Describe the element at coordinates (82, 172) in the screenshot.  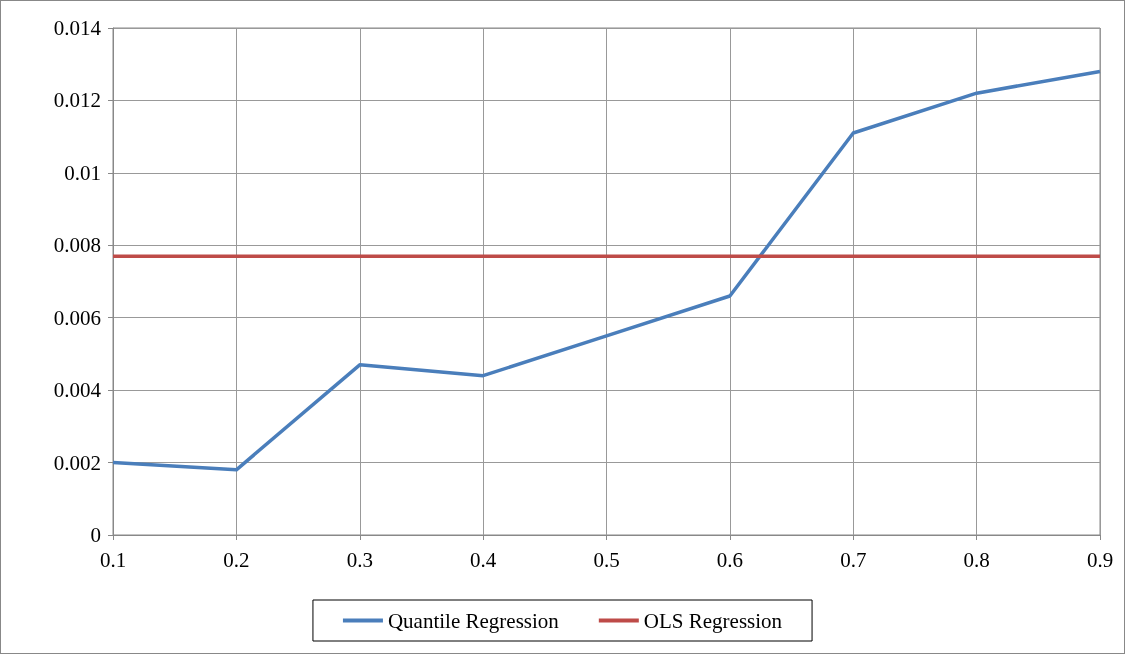
I see `y-tick-label: 0.01` at that location.